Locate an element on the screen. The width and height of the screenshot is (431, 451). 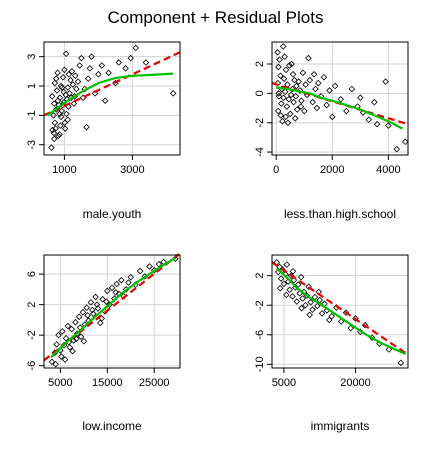
y-tick-label: -10 is located at coordinates (260, 364).